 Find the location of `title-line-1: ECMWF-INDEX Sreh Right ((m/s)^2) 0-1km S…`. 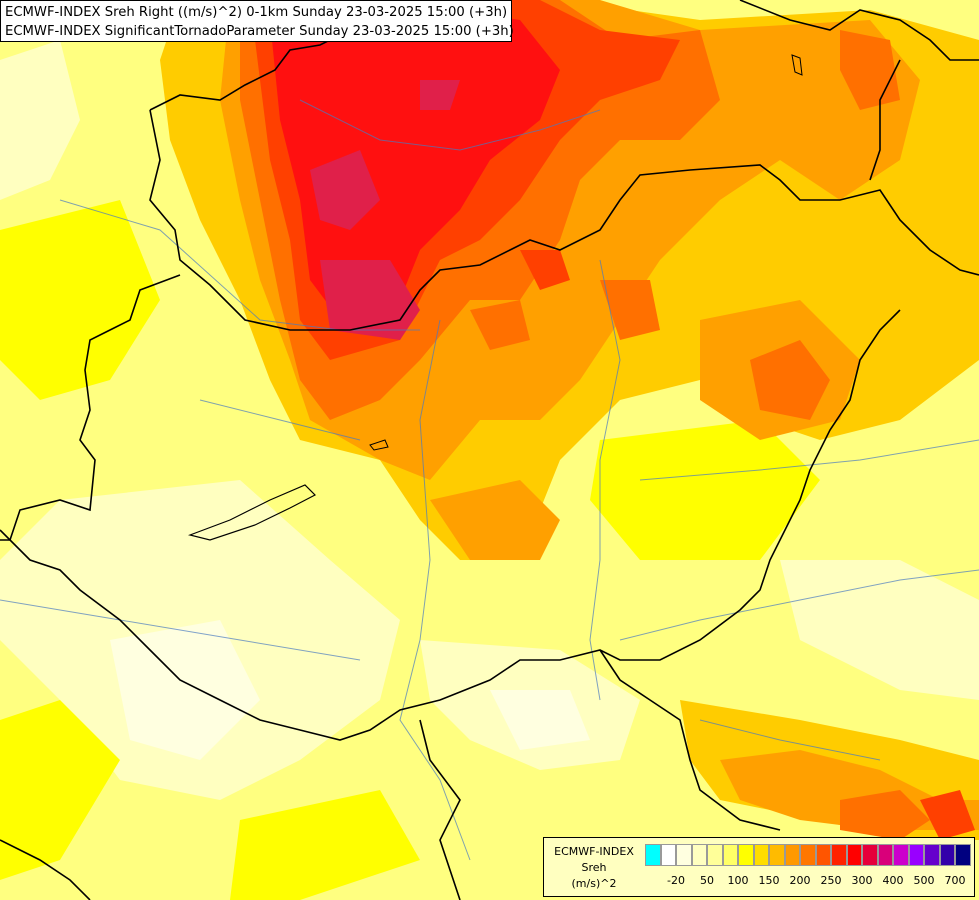

title-line-1: ECMWF-INDEX Sreh Right ((m/s)^2) 0-1km S… is located at coordinates (256, 12).